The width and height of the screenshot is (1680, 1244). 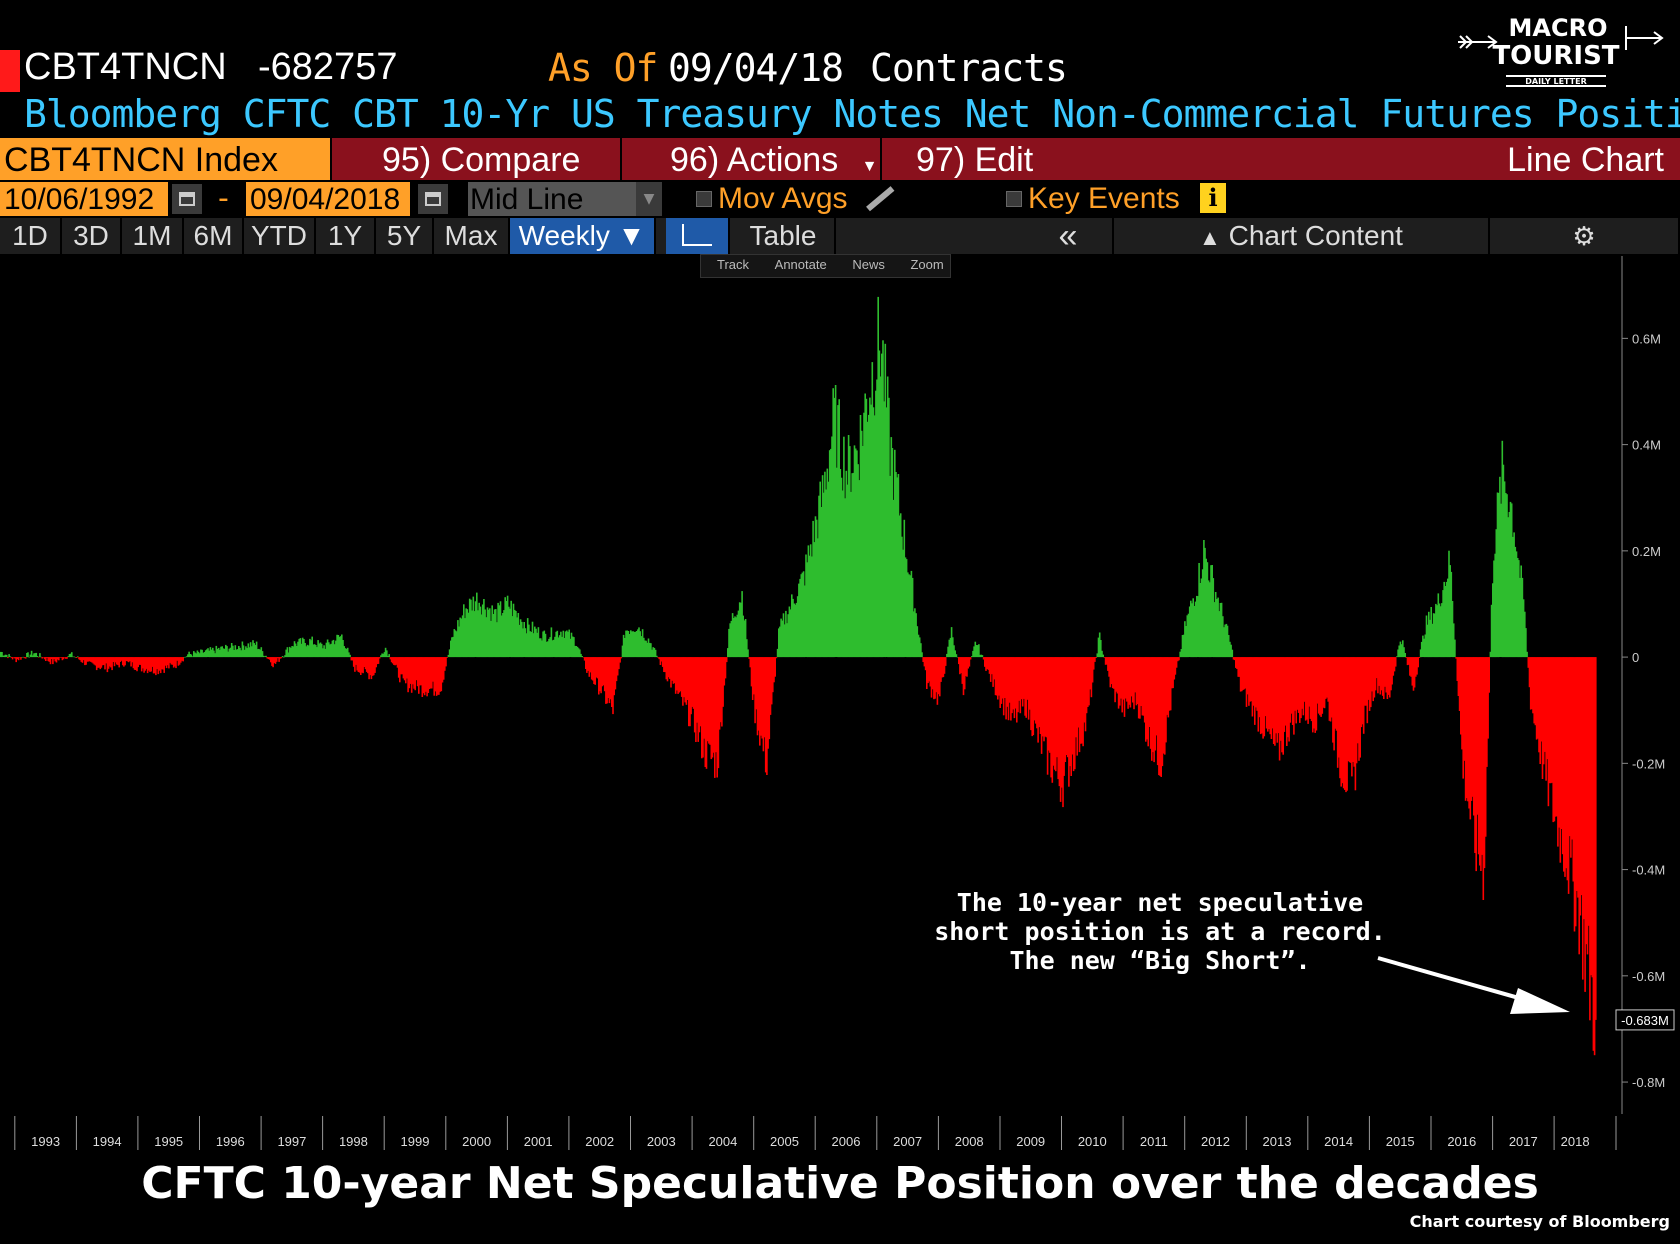 What do you see at coordinates (346, 236) in the screenshot?
I see `range-1y-button: 1Y` at bounding box center [346, 236].